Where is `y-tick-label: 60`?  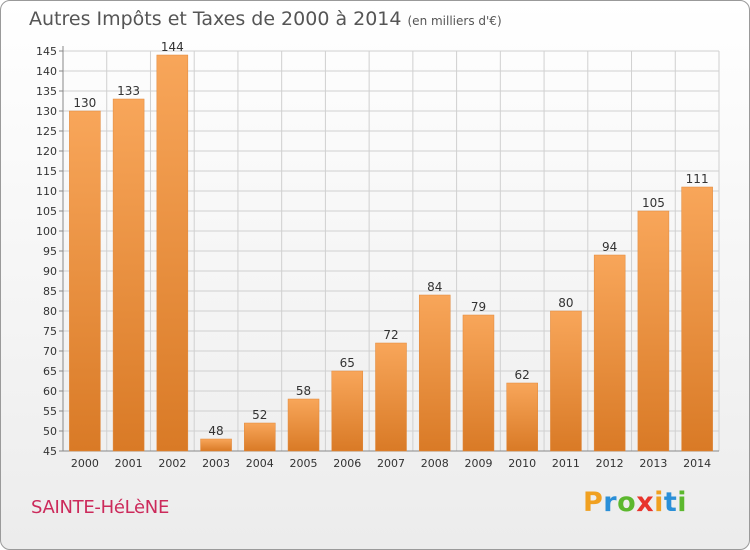
y-tick-label: 60 is located at coordinates (50, 391).